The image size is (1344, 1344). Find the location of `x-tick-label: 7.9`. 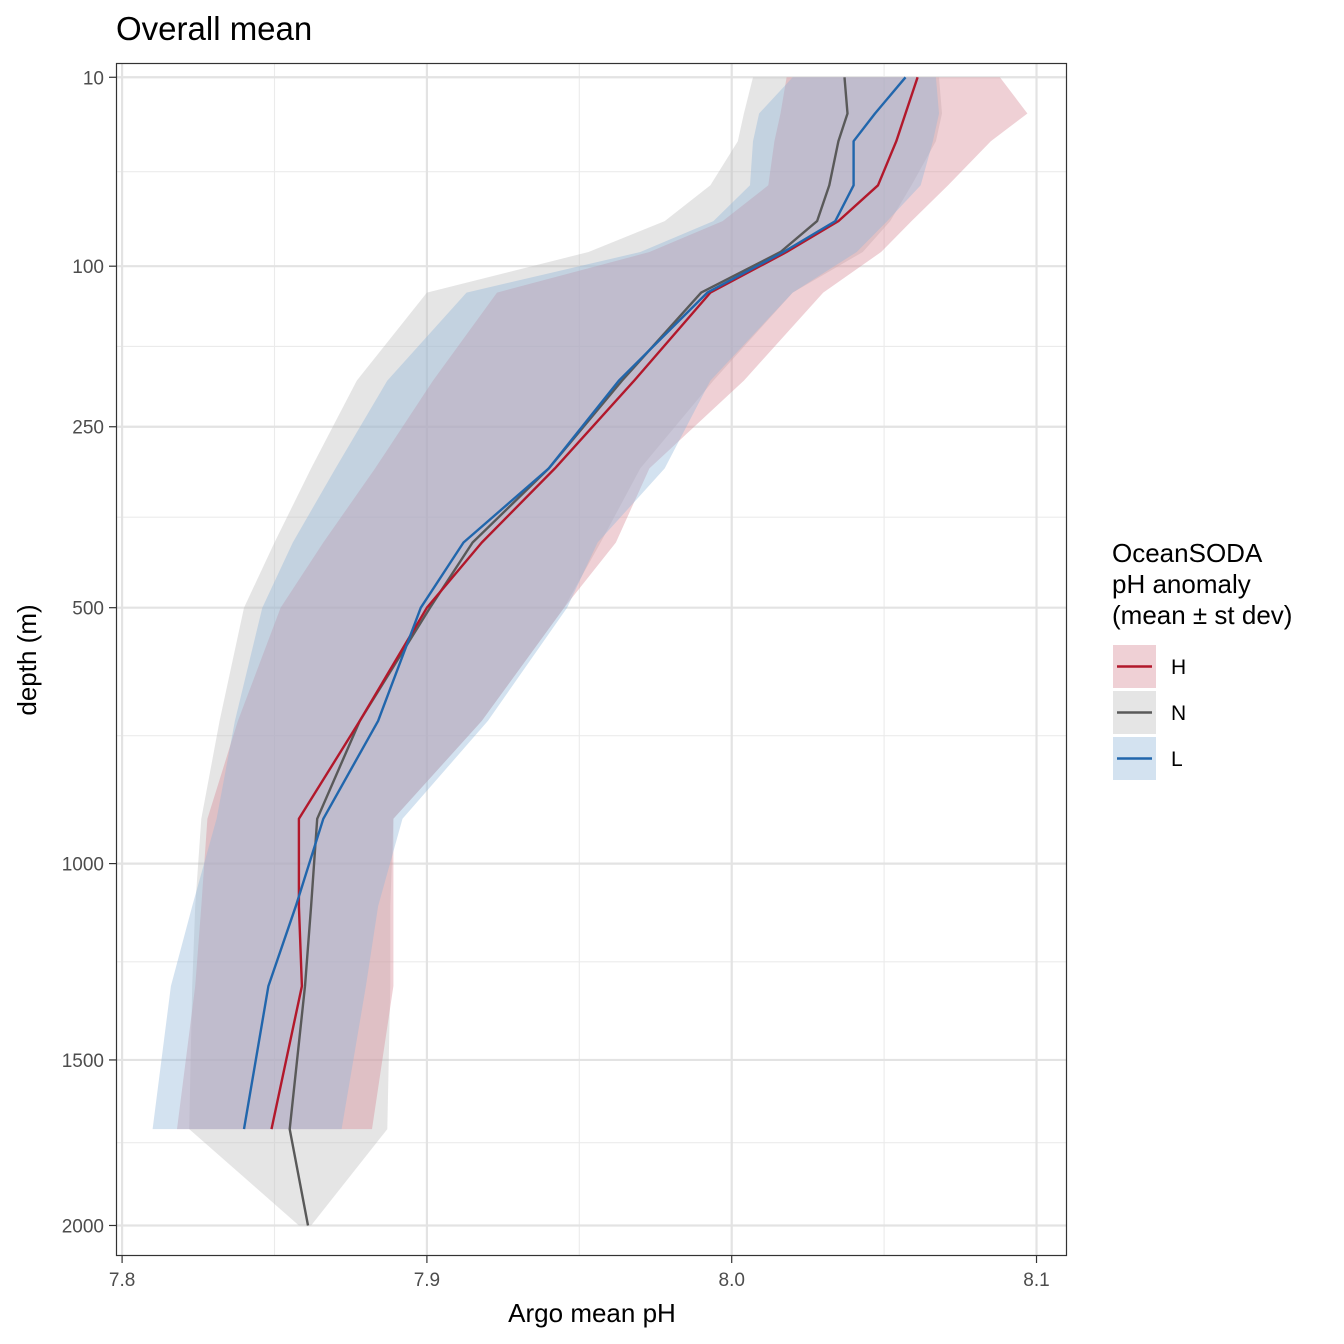

x-tick-label: 7.9 is located at coordinates (427, 1280).